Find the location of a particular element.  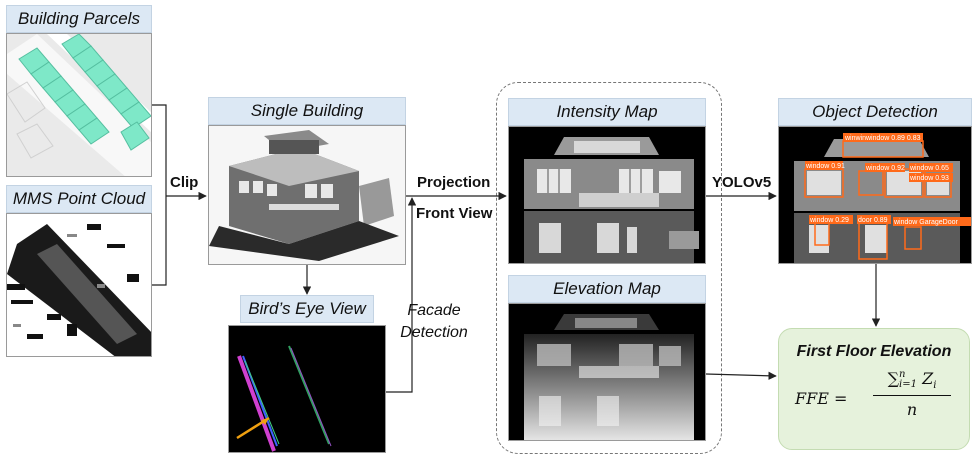

detection-label-4: window 0.65 is located at coordinates (929, 168).